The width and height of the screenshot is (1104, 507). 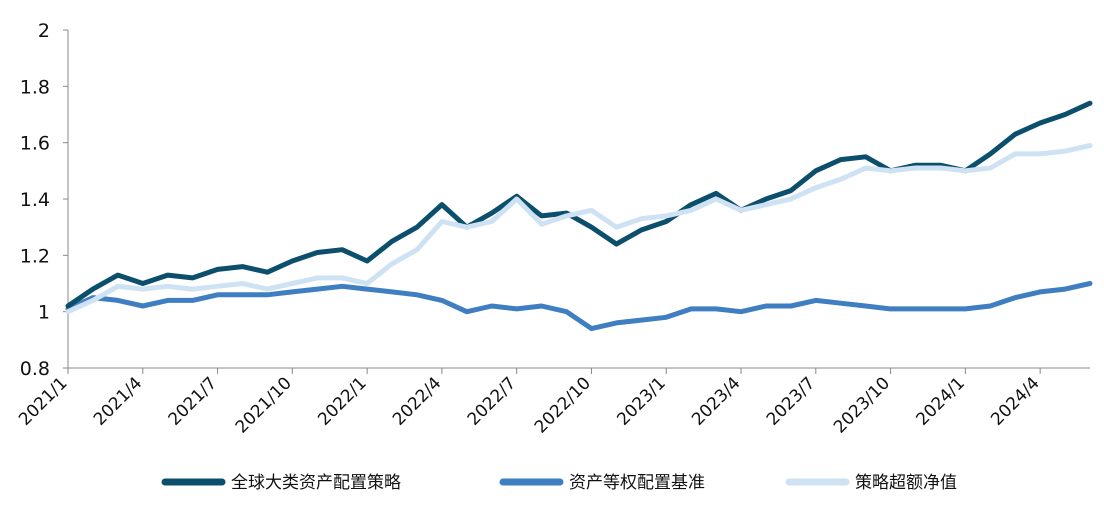 I want to click on x-tick-label: 2024/4, so click(x=1015, y=401).